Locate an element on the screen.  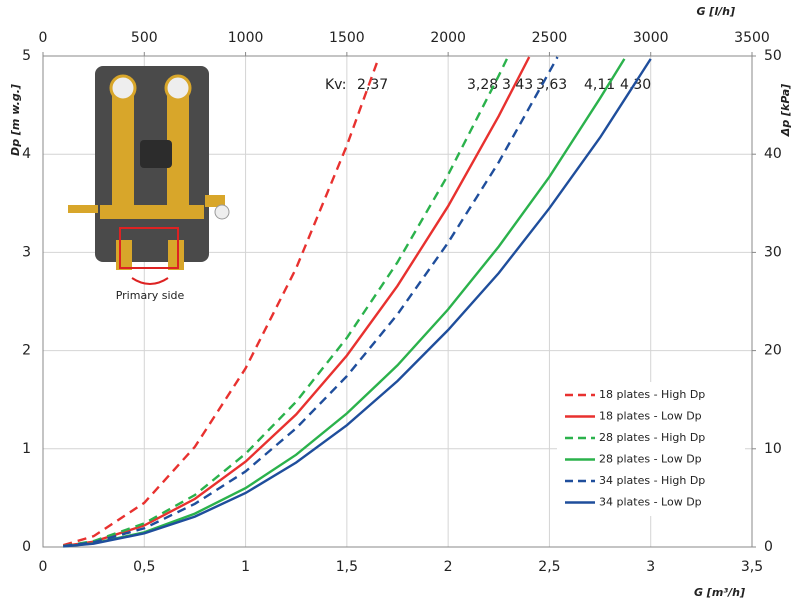
kv-value: 3,63 is located at coordinates (551, 85).